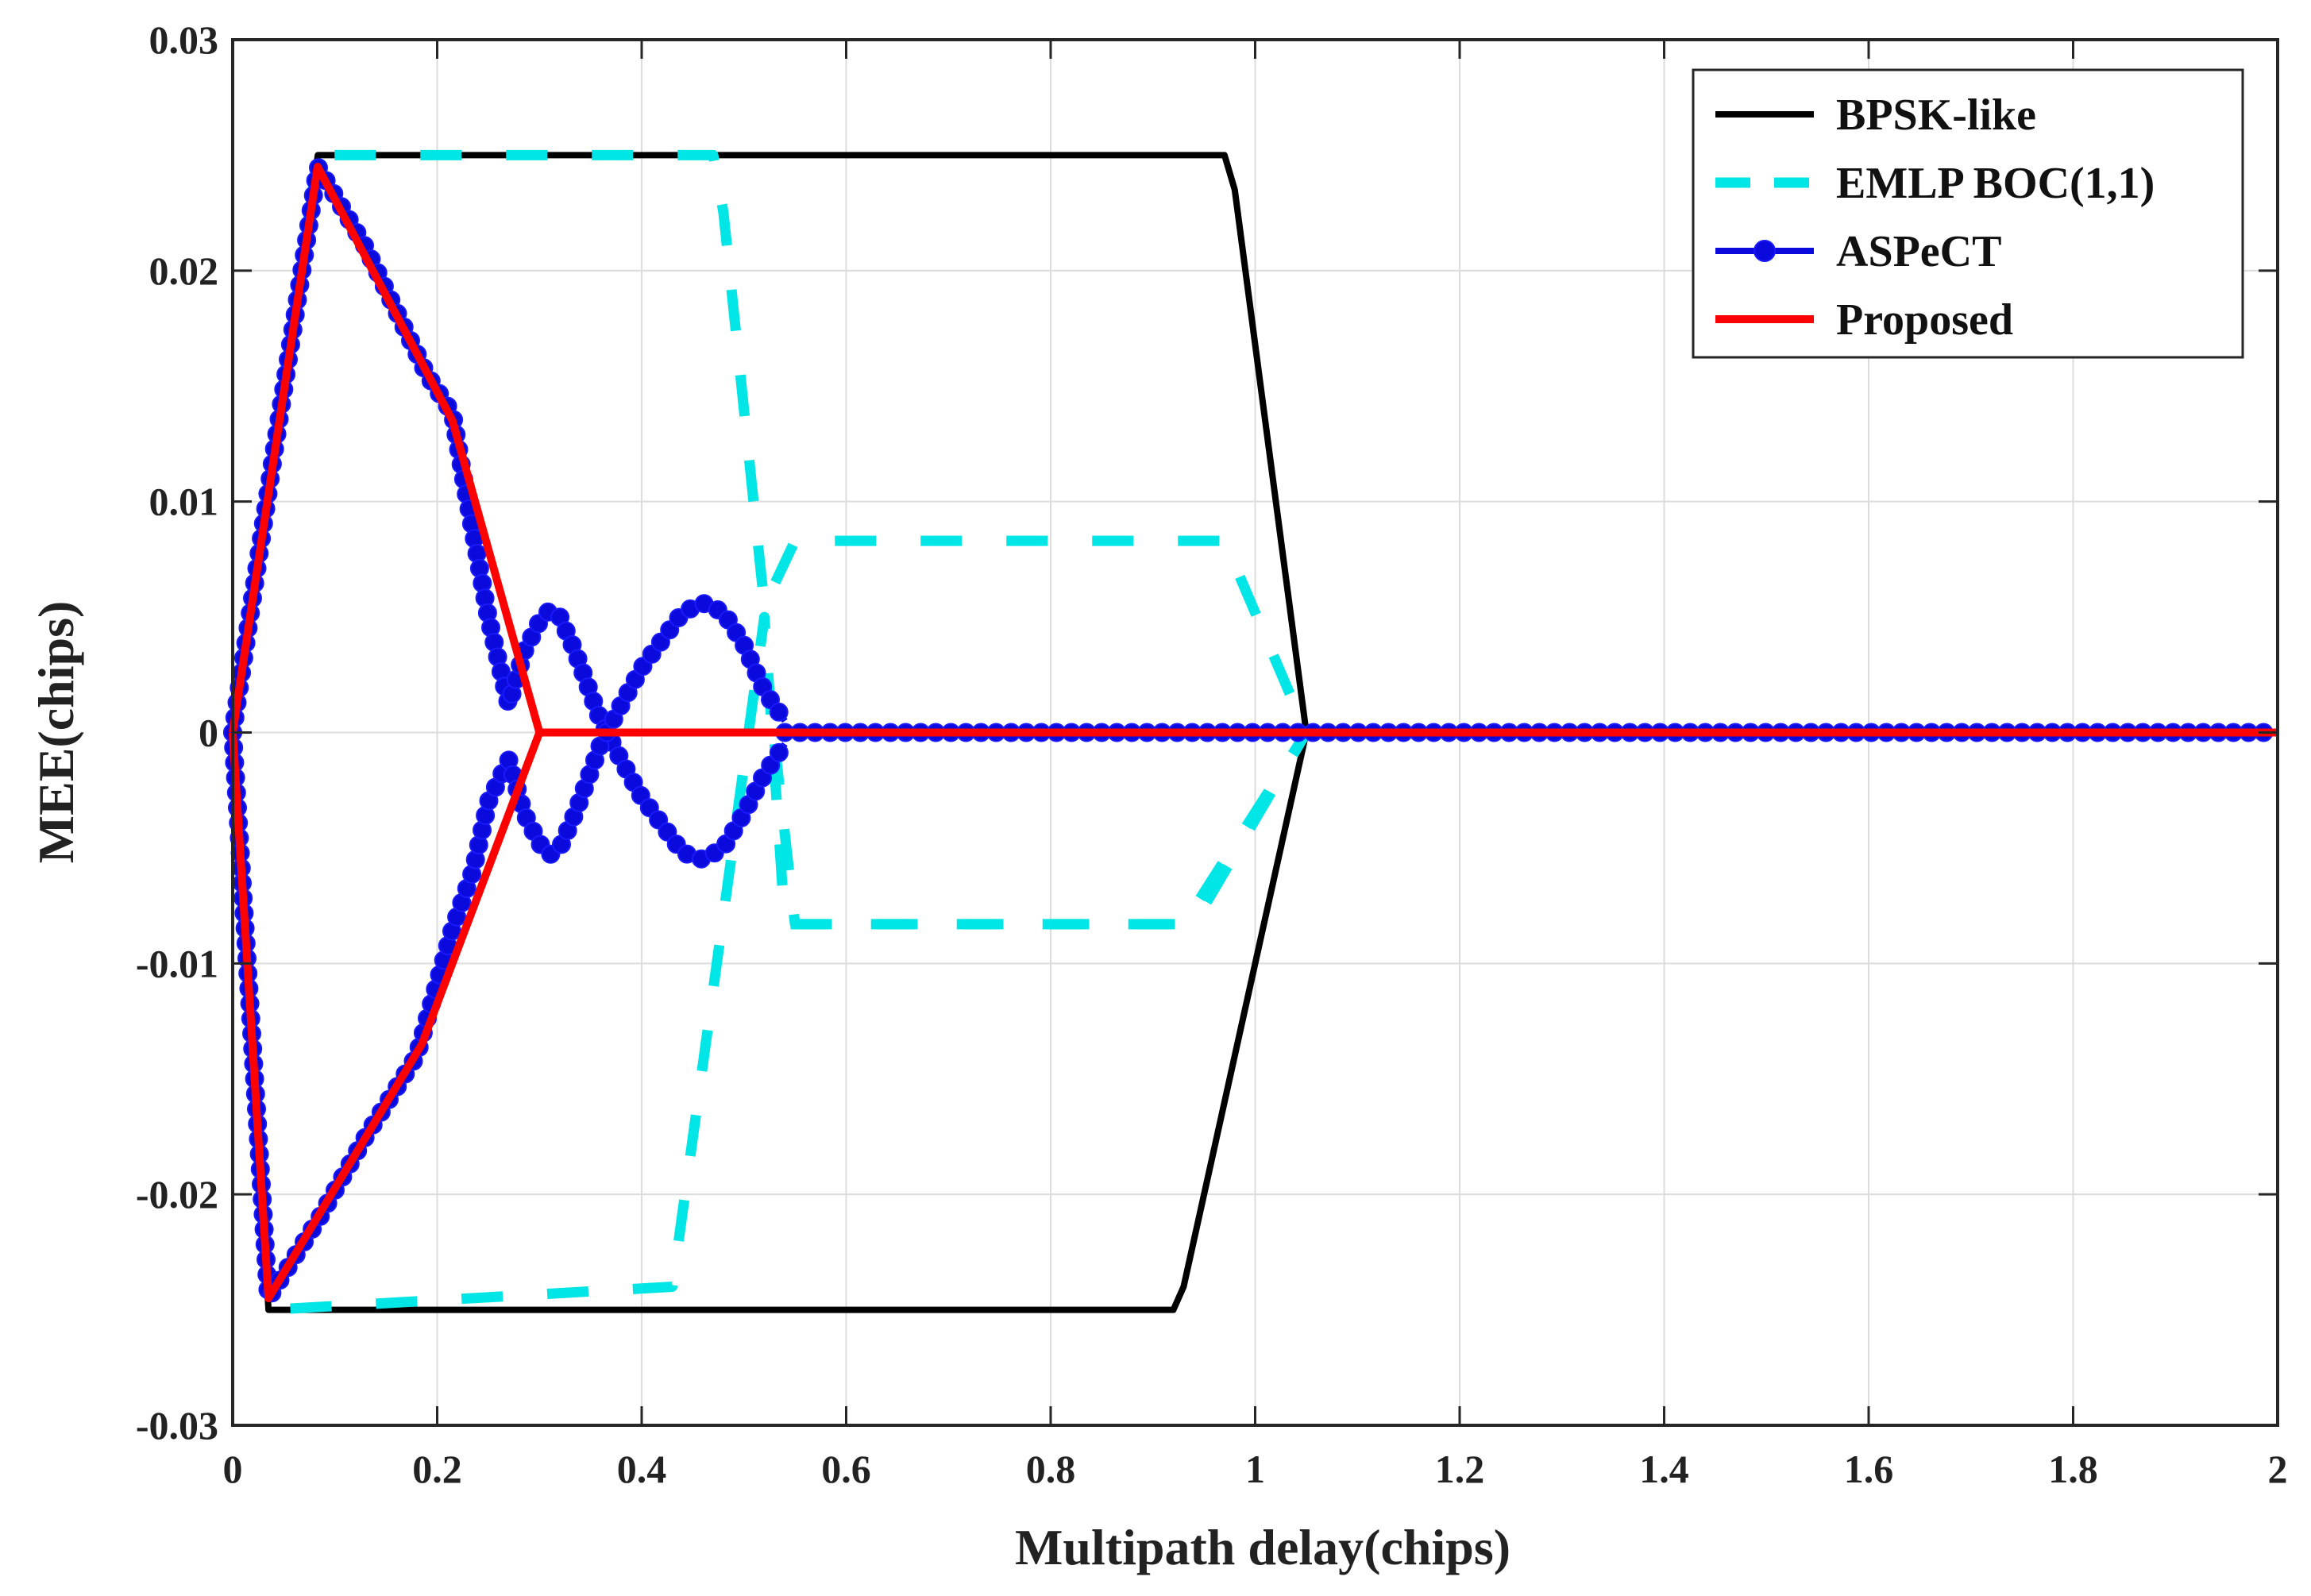 The width and height of the screenshot is (2311, 1596). What do you see at coordinates (1924, 320) in the screenshot?
I see `legend-label: Proposed` at bounding box center [1924, 320].